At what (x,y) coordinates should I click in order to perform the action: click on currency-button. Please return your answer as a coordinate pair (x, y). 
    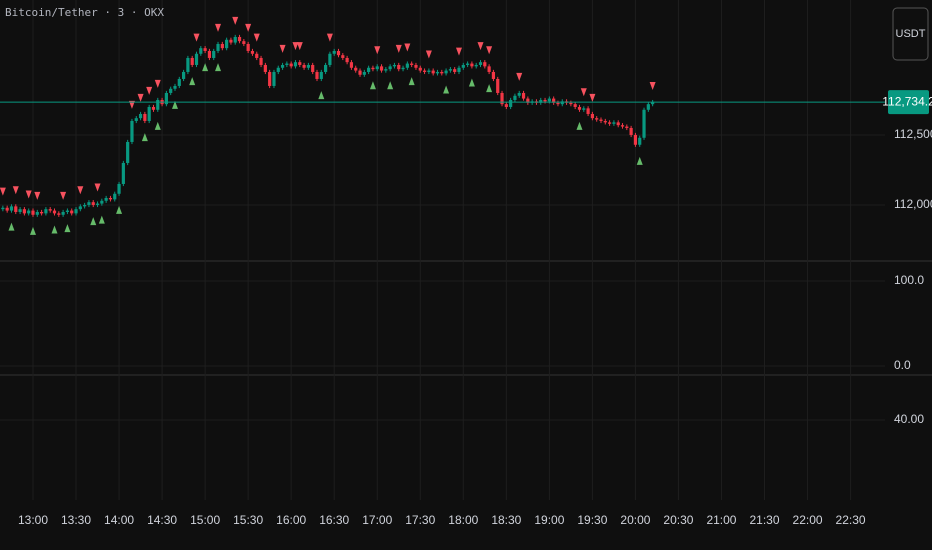
    Looking at the image, I should click on (910, 34).